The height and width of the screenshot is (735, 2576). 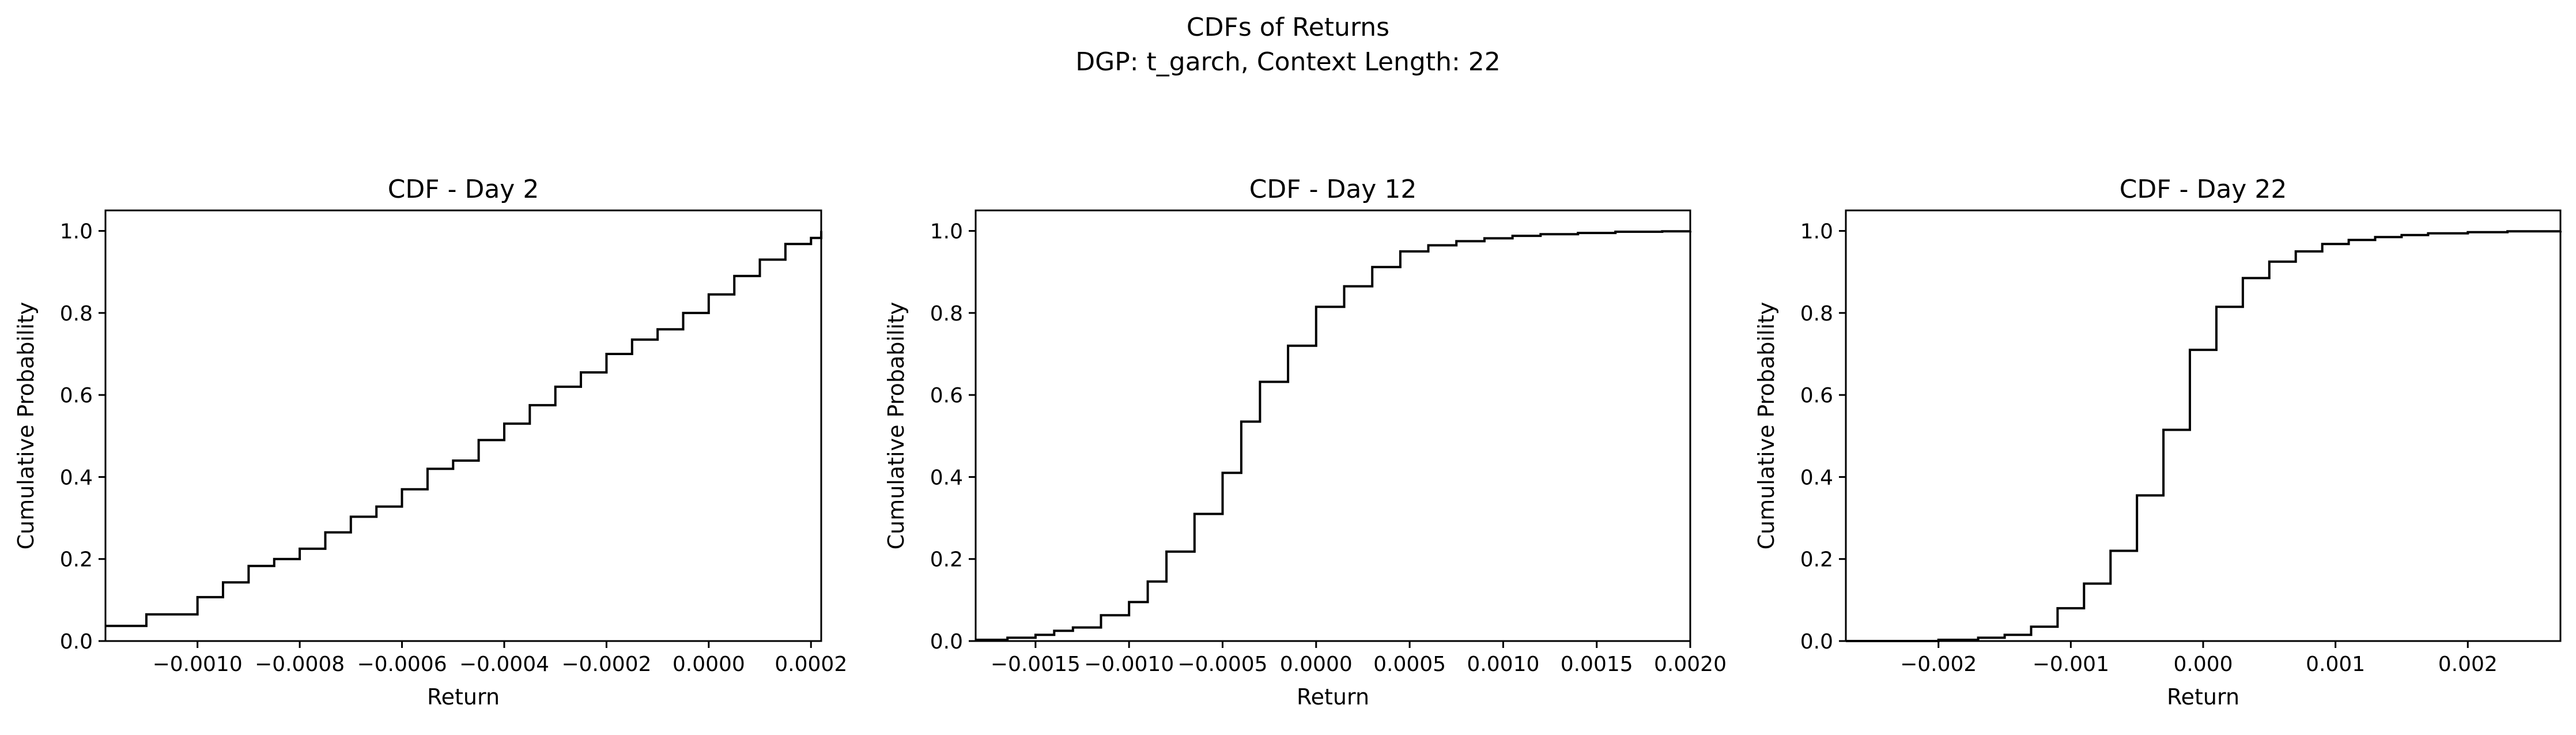 I want to click on x-tick-label: −0.0002, so click(x=606, y=664).